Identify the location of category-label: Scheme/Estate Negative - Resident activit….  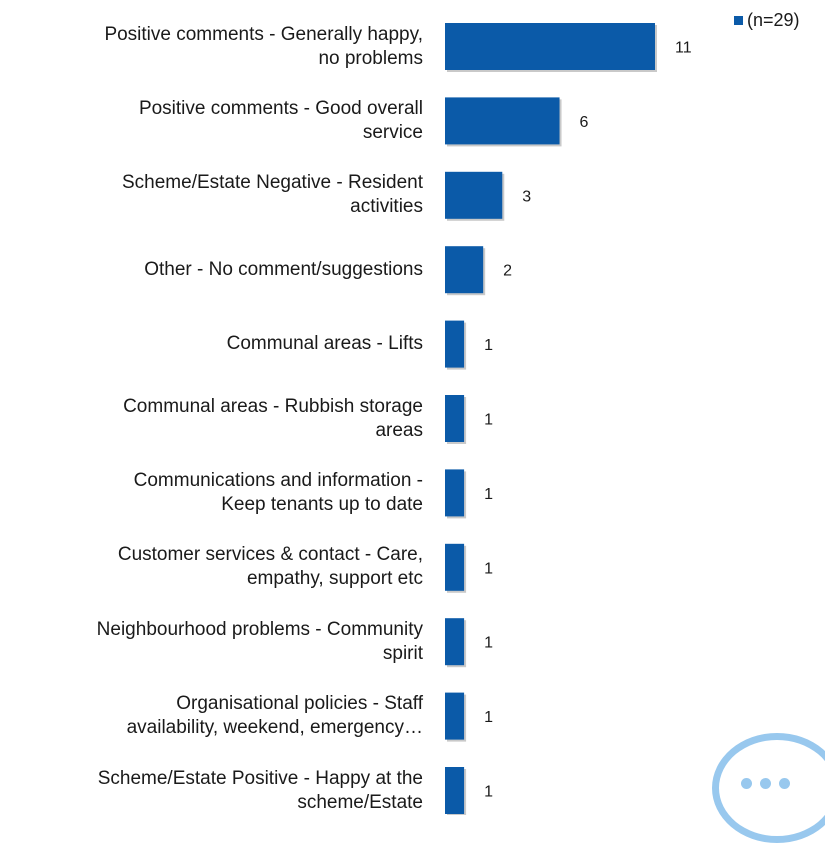
(272, 195).